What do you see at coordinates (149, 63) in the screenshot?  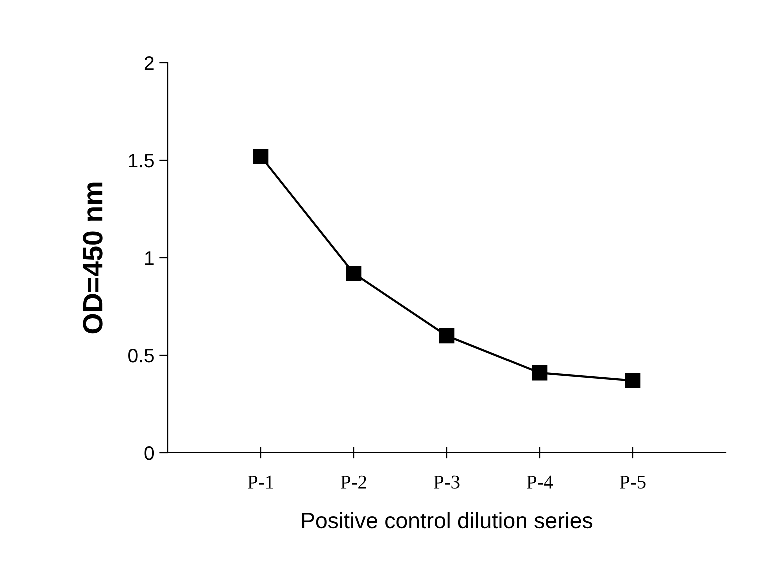 I see `y-tick-label: 2` at bounding box center [149, 63].